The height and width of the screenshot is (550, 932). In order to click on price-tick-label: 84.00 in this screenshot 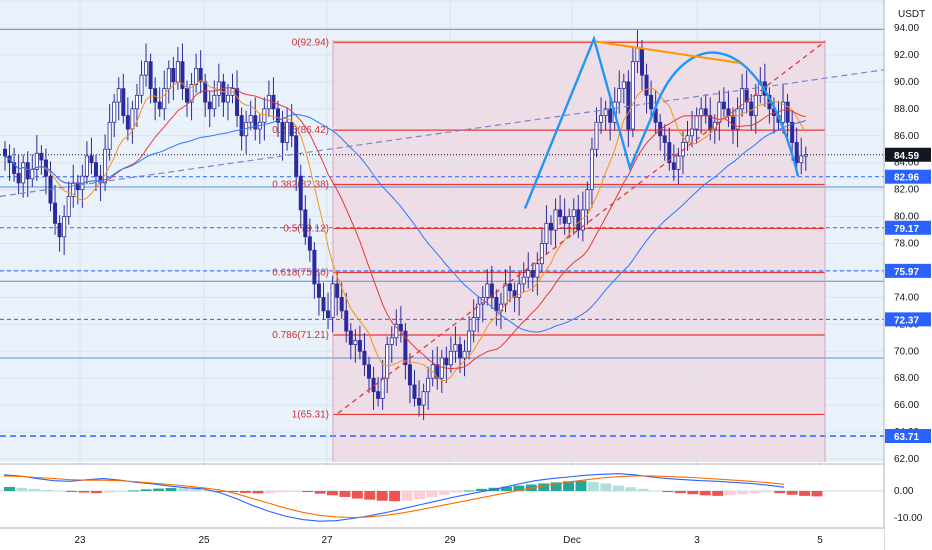, I will do `click(906, 163)`.